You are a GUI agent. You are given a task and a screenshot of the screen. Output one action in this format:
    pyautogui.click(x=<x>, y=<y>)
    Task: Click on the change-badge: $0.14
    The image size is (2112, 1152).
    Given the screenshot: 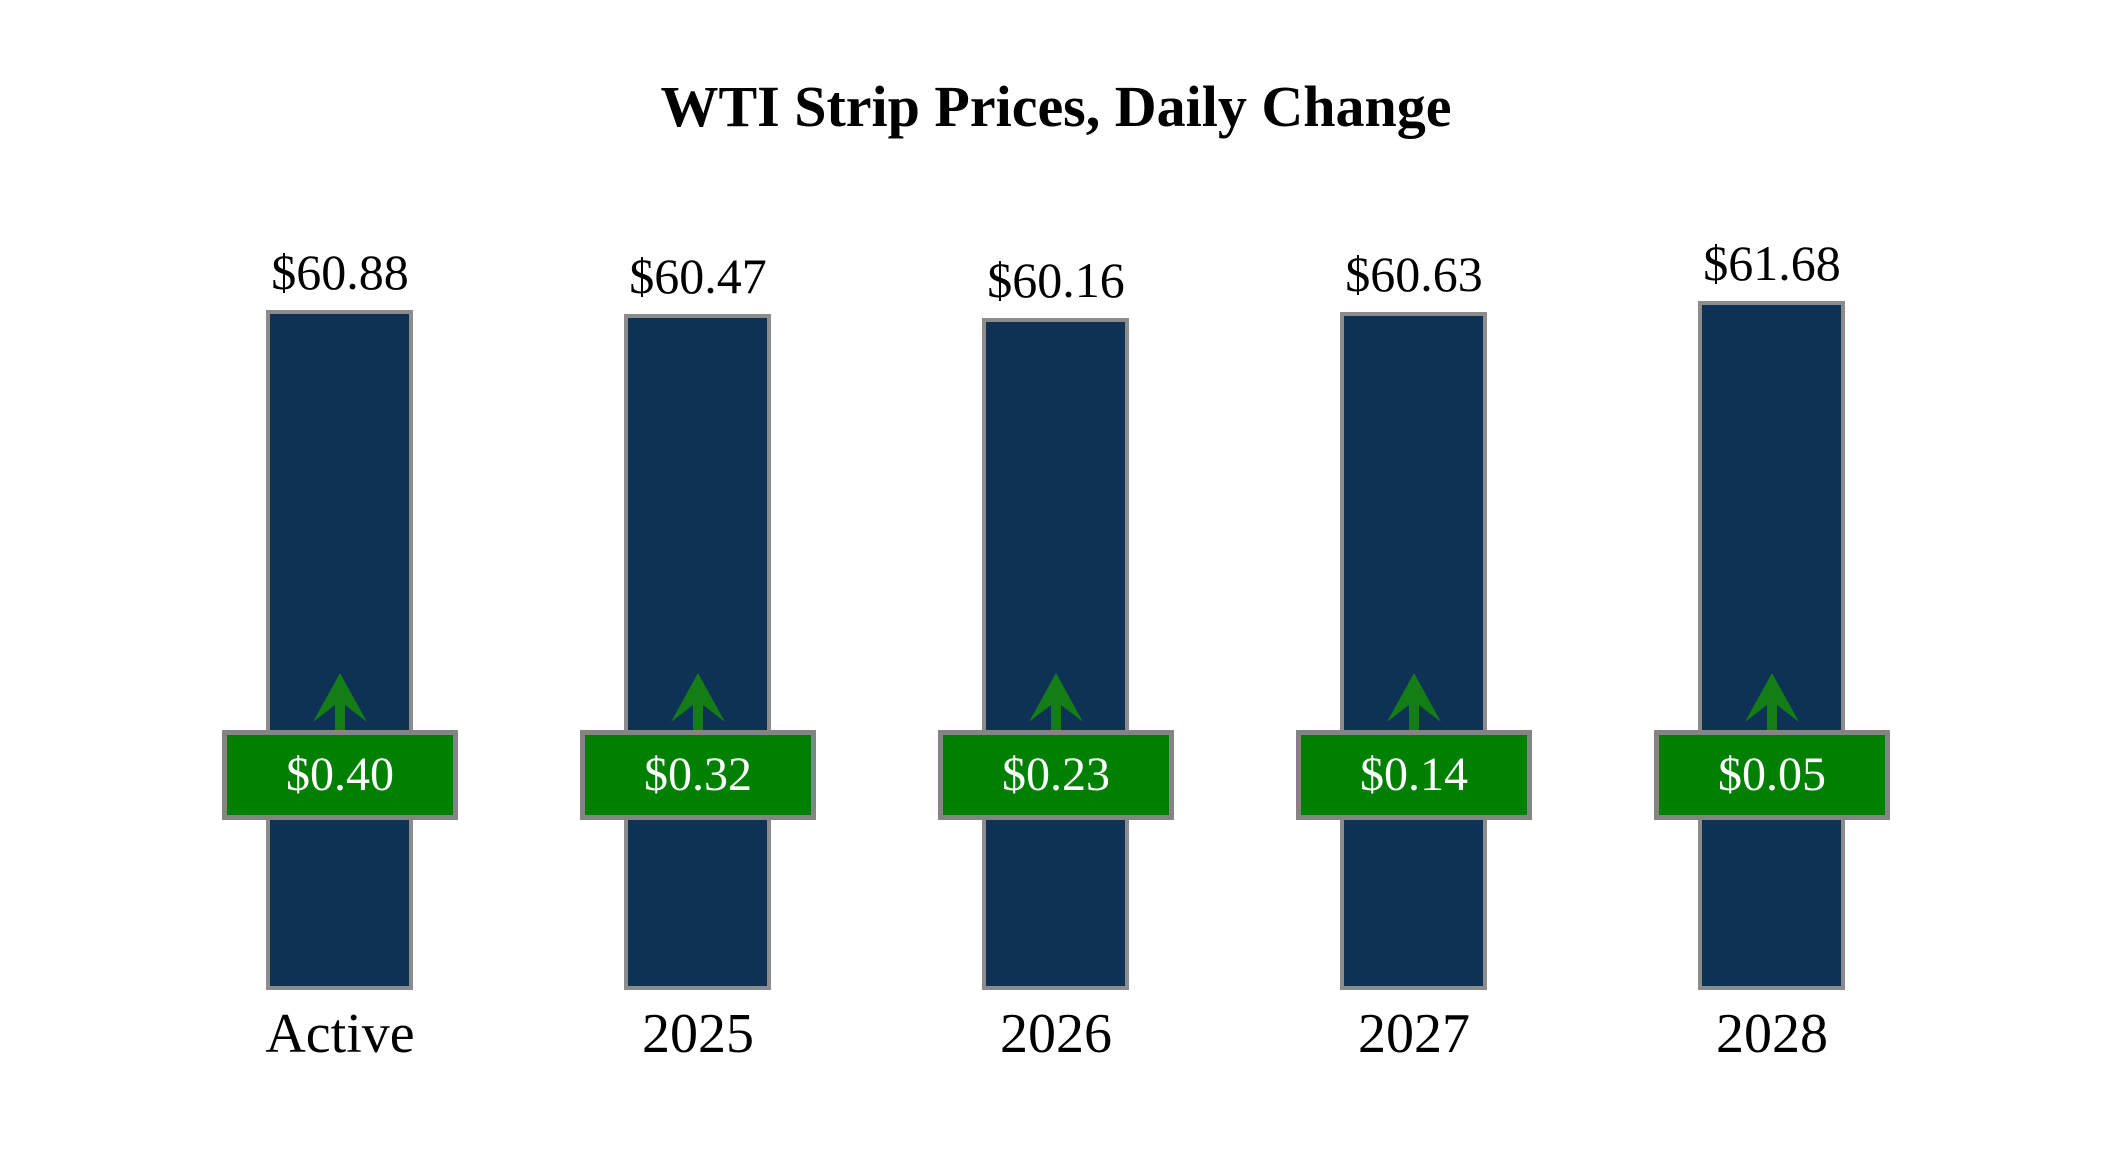 What is the action you would take?
    pyautogui.click(x=1414, y=775)
    